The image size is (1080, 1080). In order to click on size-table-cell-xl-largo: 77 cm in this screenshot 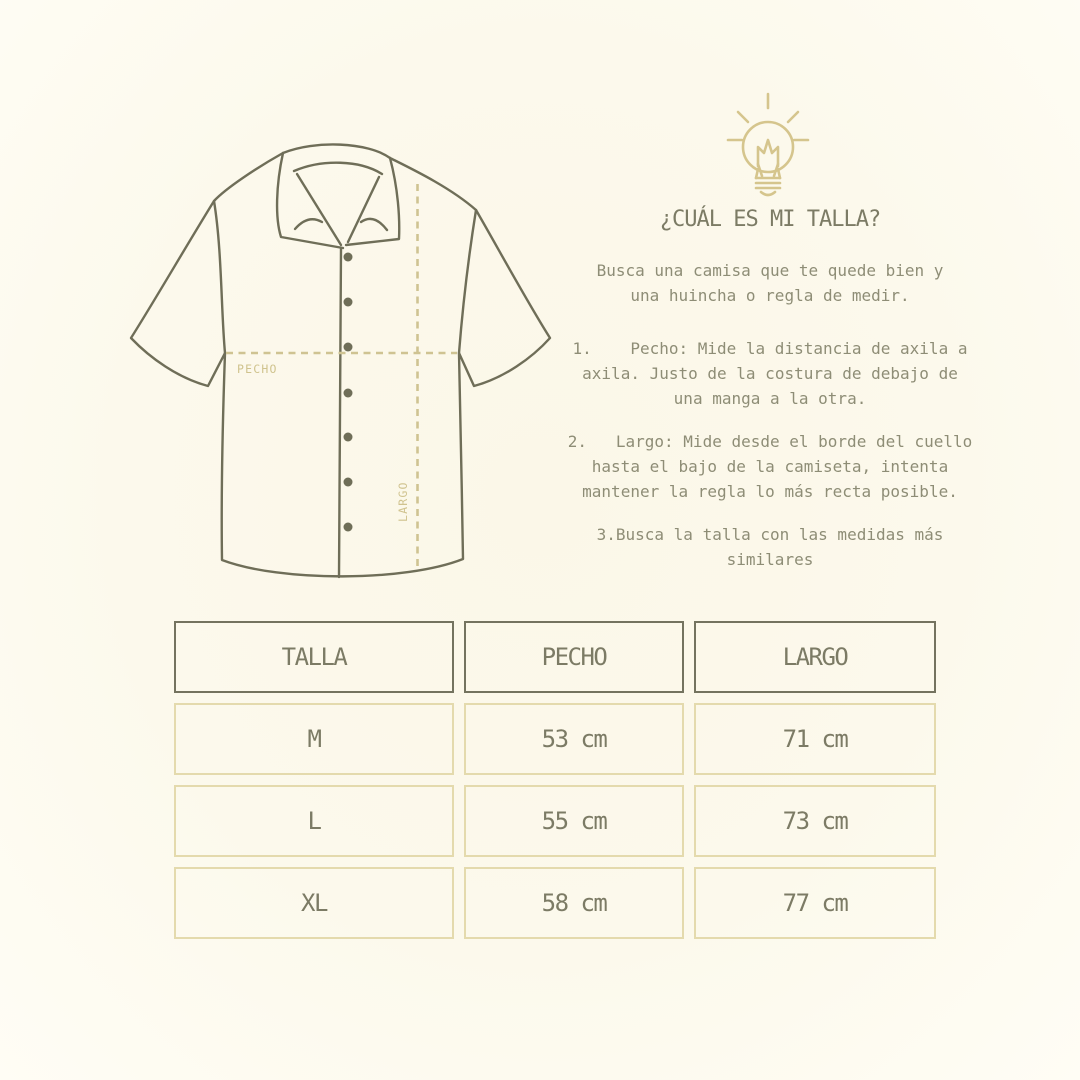, I will do `click(815, 903)`.